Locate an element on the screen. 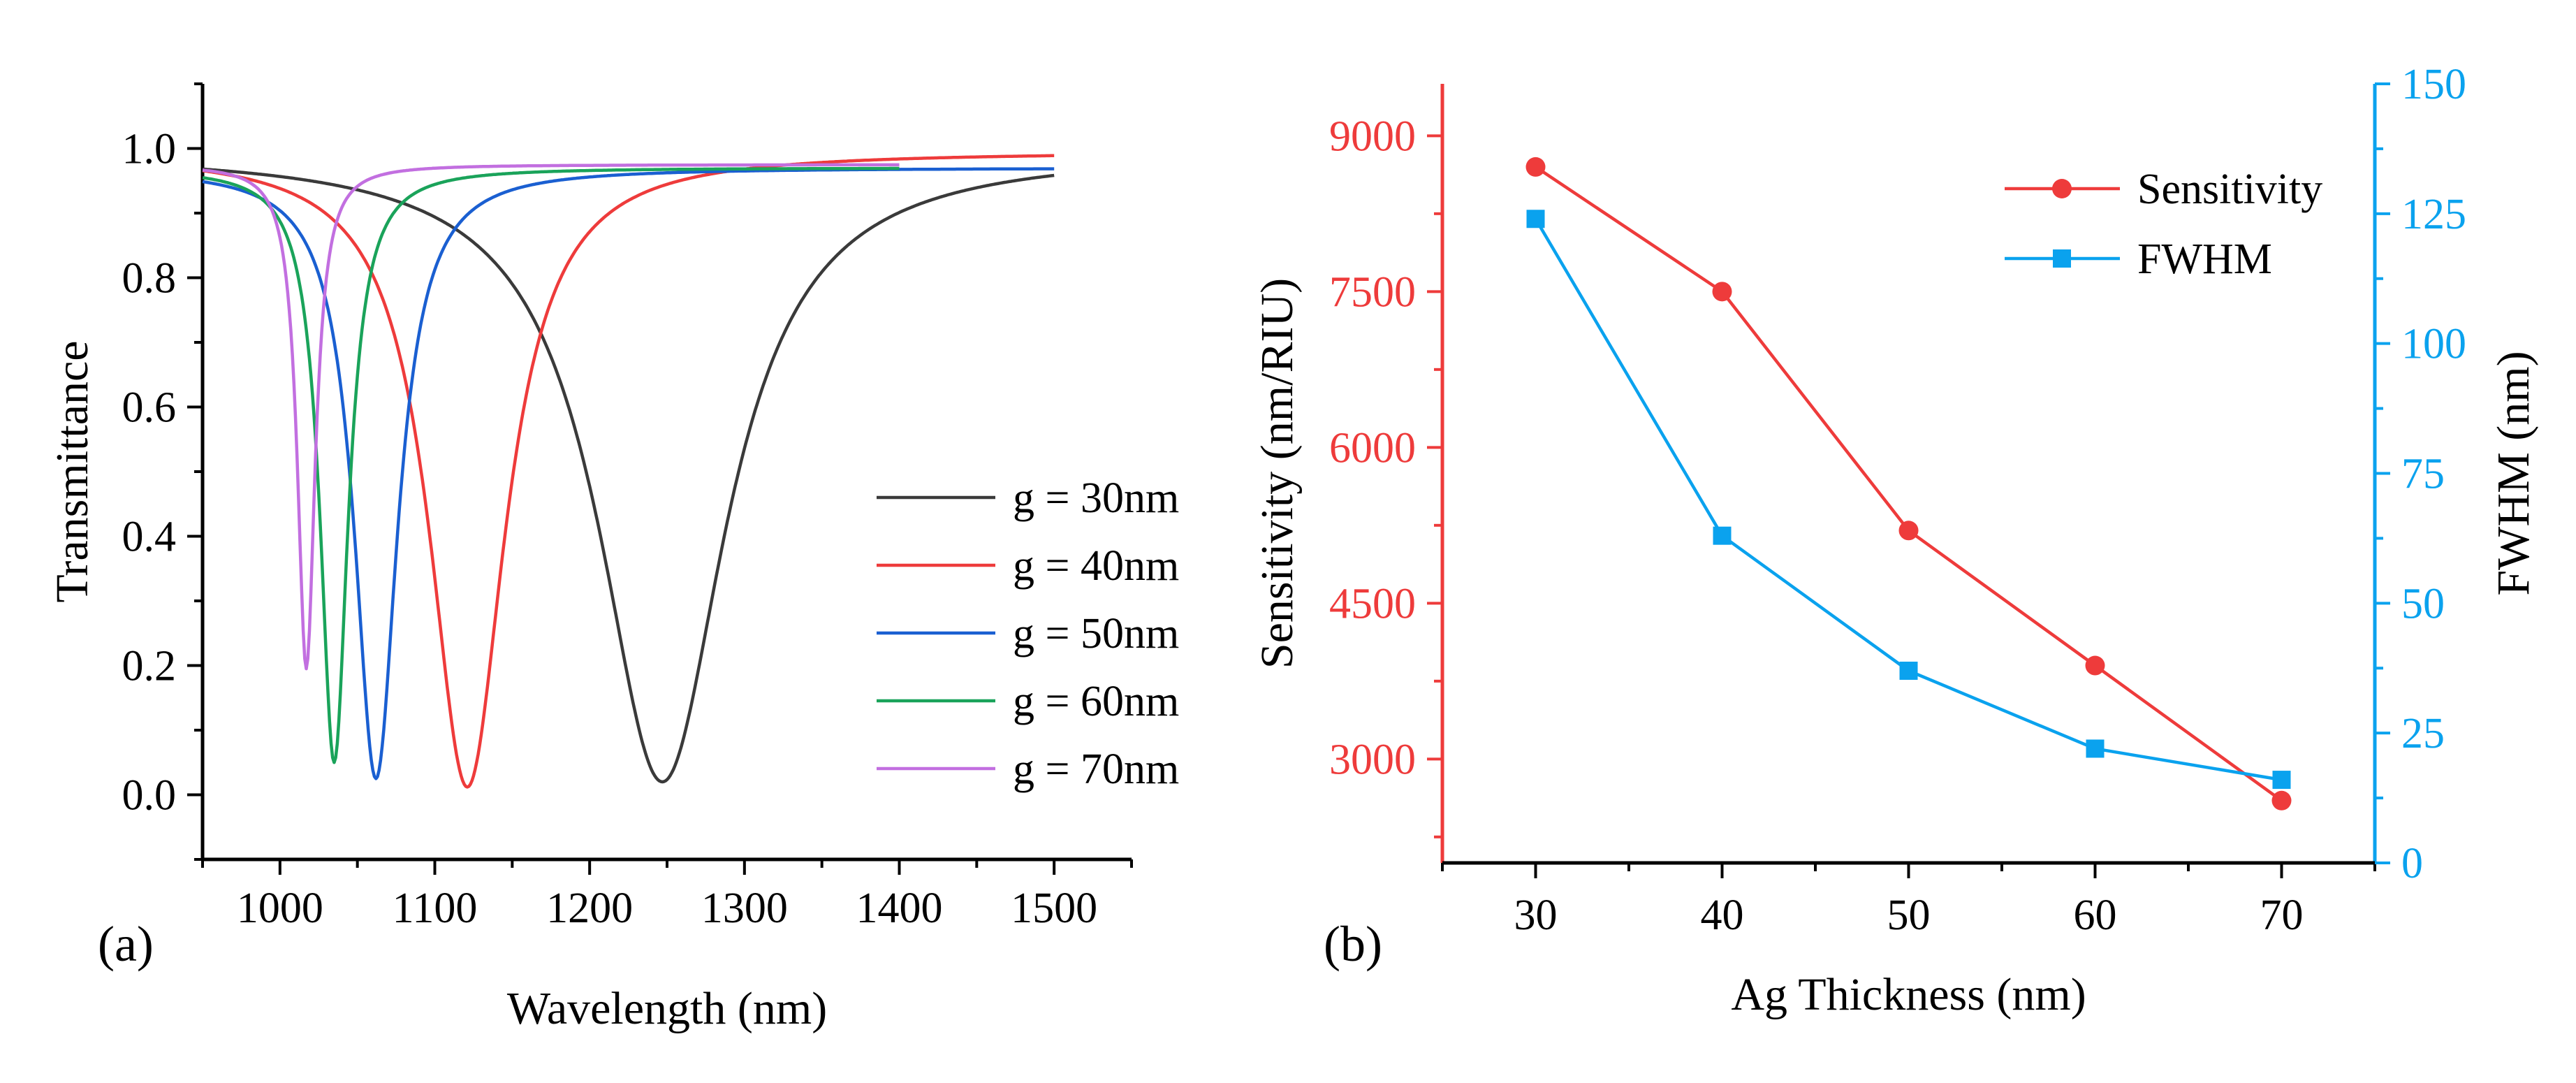  panel-label: (b) is located at coordinates (1353, 944).